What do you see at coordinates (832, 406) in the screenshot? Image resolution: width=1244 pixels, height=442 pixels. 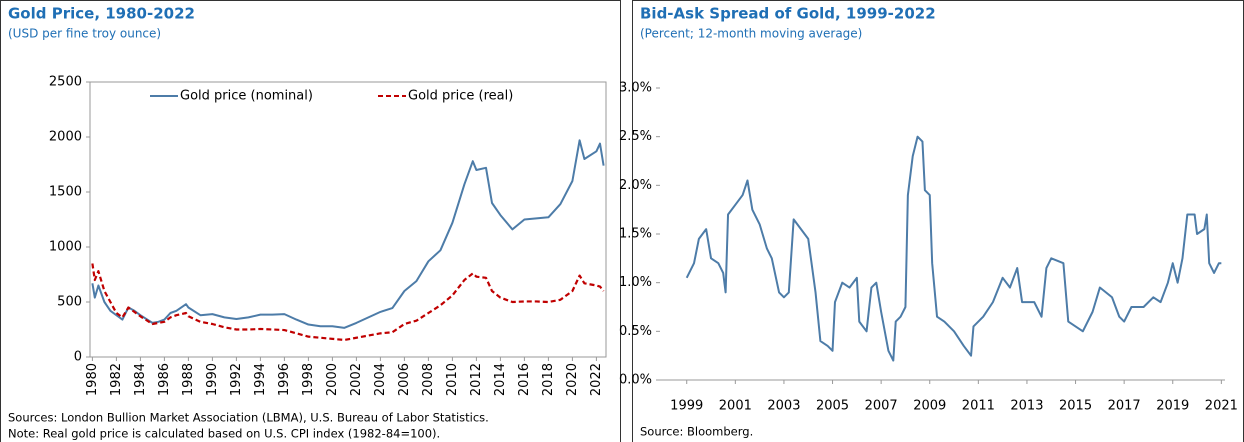 I see `x-tick-label: 2005` at bounding box center [832, 406].